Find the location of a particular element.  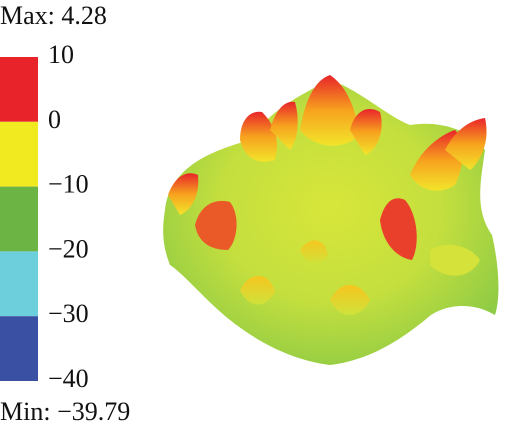

colorbar-tick-label: −20 is located at coordinates (68, 248).